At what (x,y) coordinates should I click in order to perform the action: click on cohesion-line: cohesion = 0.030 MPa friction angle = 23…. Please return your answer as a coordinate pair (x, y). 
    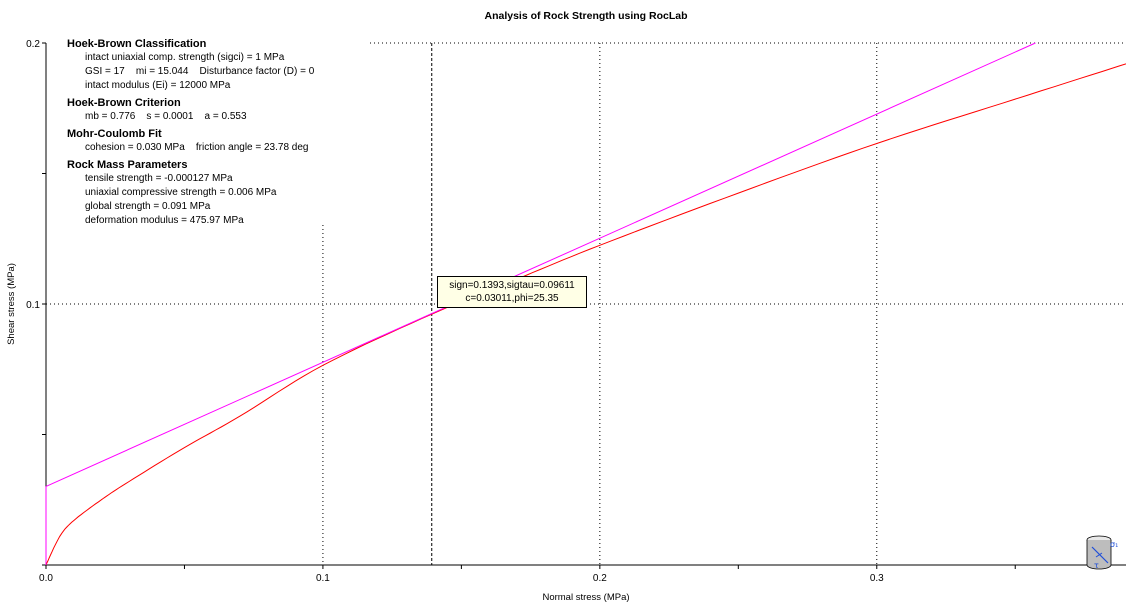
    Looking at the image, I should click on (197, 147).